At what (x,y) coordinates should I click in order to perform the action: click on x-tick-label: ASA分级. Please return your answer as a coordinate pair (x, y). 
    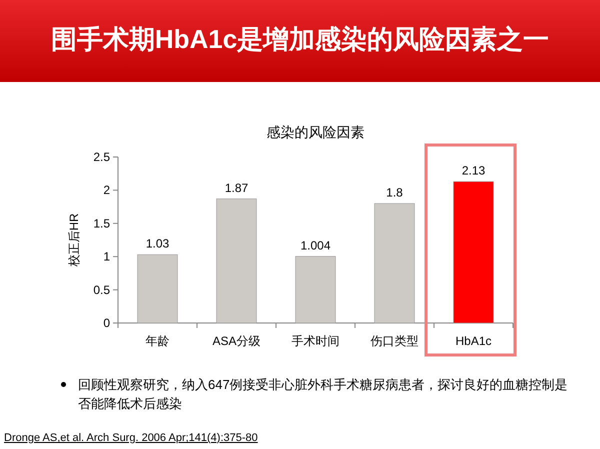
    Looking at the image, I should click on (236, 341).